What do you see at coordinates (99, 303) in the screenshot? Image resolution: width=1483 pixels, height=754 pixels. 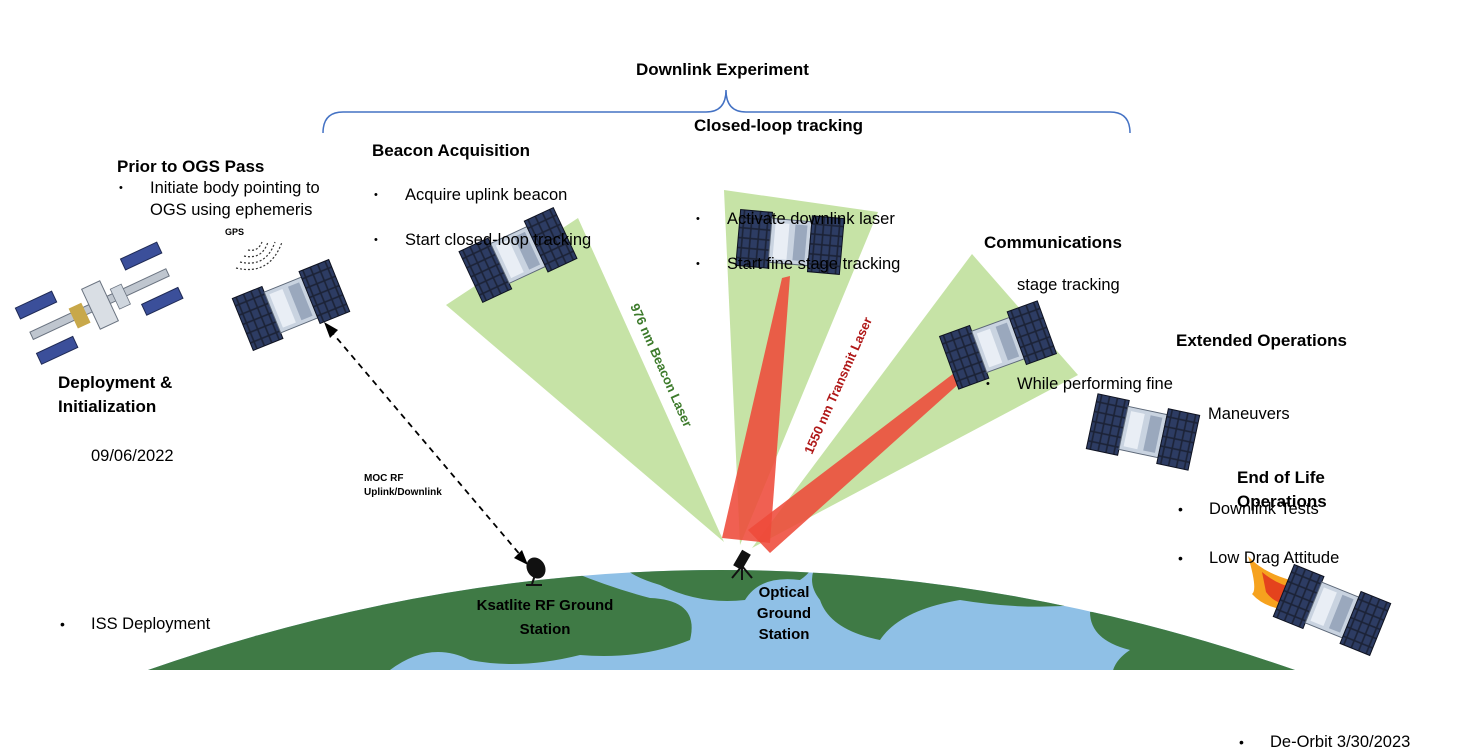 I see `iss-station` at bounding box center [99, 303].